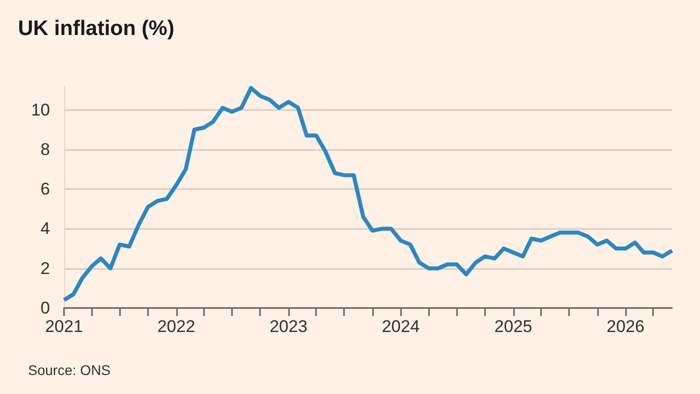  What do you see at coordinates (45, 149) in the screenshot?
I see `y-tick-label: 8` at bounding box center [45, 149].